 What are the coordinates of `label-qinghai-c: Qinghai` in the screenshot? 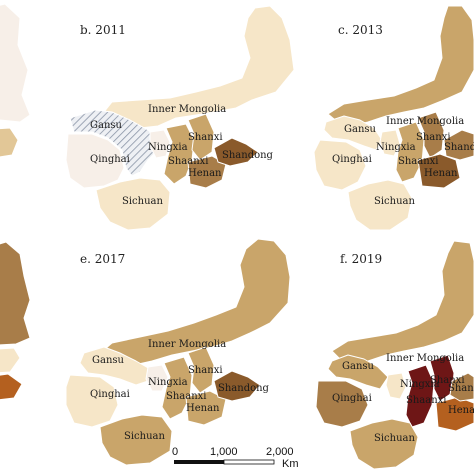 It's located at (352, 159).